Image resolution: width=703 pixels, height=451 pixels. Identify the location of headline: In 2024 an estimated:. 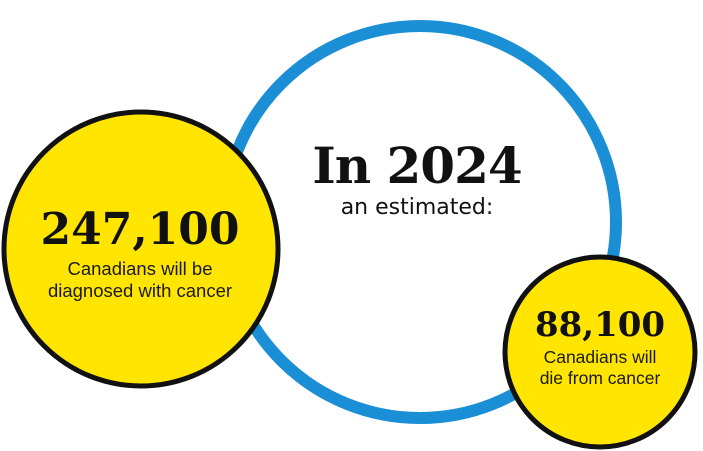
(417, 180).